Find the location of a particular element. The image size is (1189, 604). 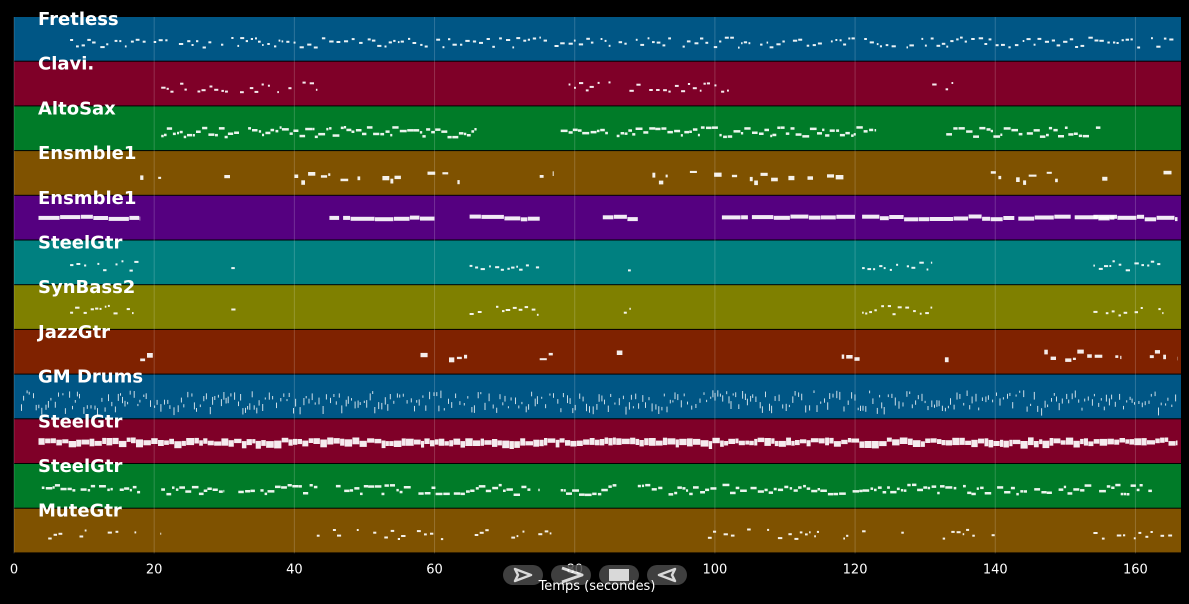

stop-button is located at coordinates (619, 575).